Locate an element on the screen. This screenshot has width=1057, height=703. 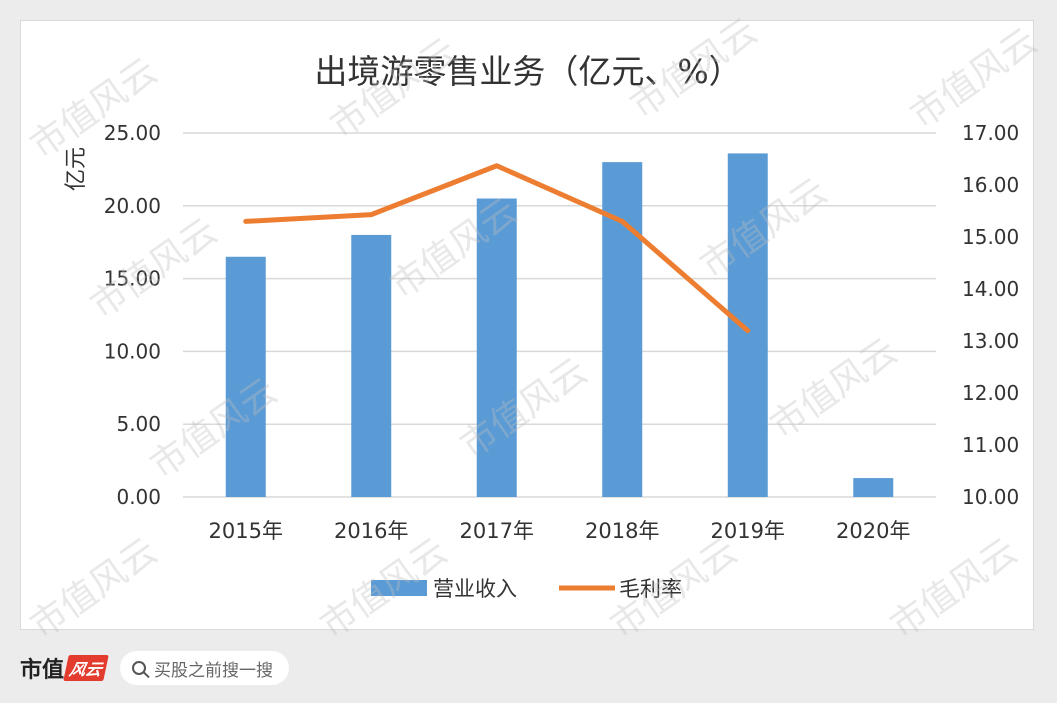
legend-label-margin: 毛利率 is located at coordinates (650, 589).